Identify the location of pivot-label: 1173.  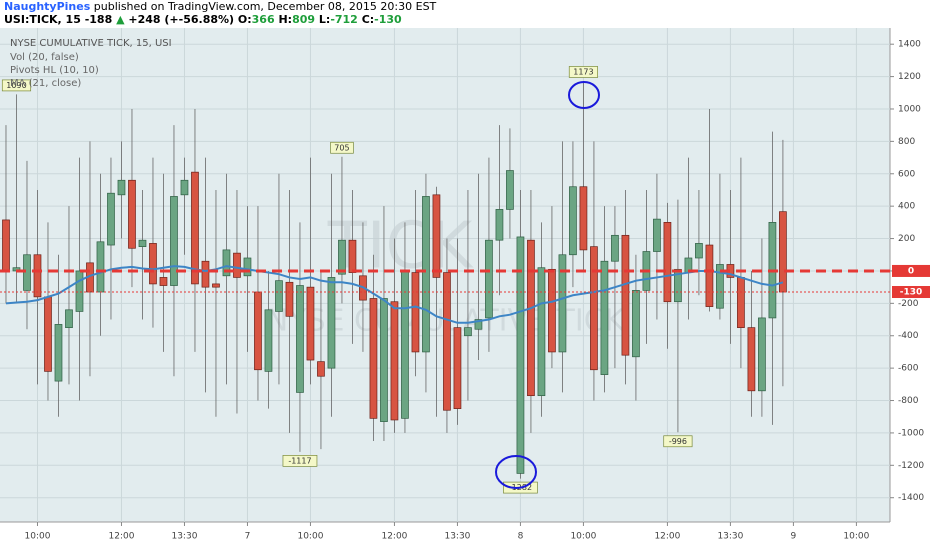
(583, 71).